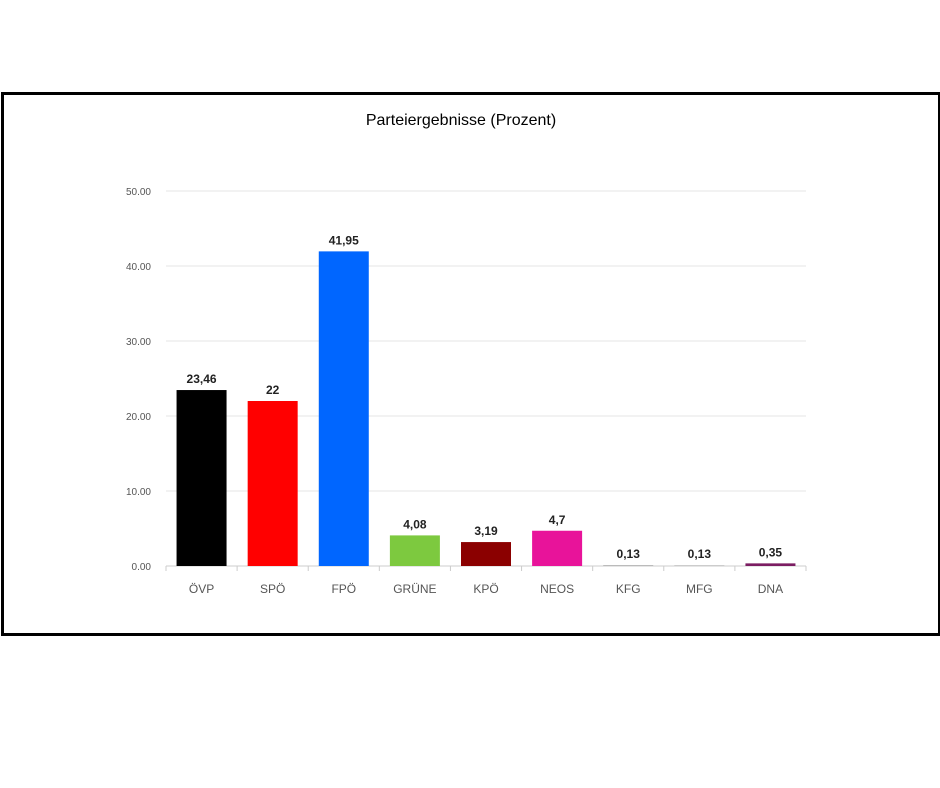 This screenshot has height=788, width=940. I want to click on y-tick-label: 50.00, so click(138, 192).